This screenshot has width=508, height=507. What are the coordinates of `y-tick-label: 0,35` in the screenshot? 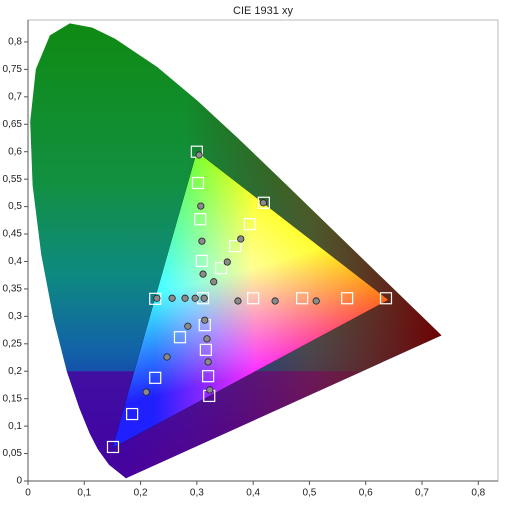 It's located at (13, 289).